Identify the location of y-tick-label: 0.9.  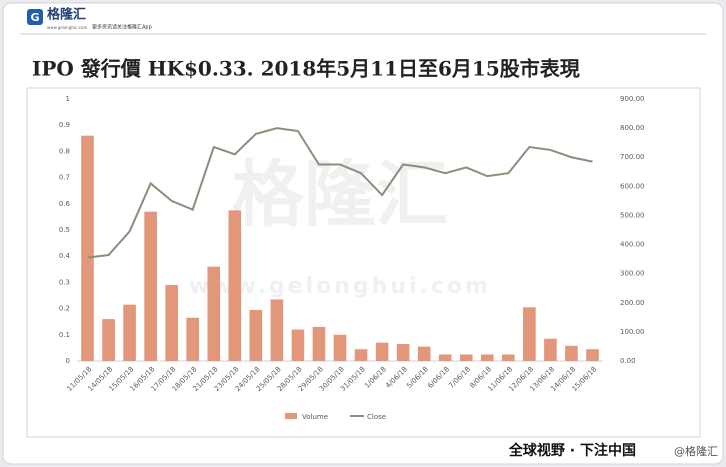
(64, 125).